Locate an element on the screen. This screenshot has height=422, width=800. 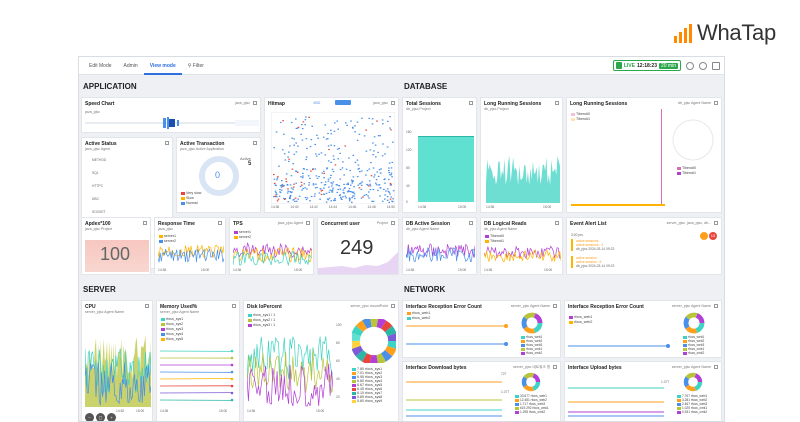
settings-icon is located at coordinates (690, 65).